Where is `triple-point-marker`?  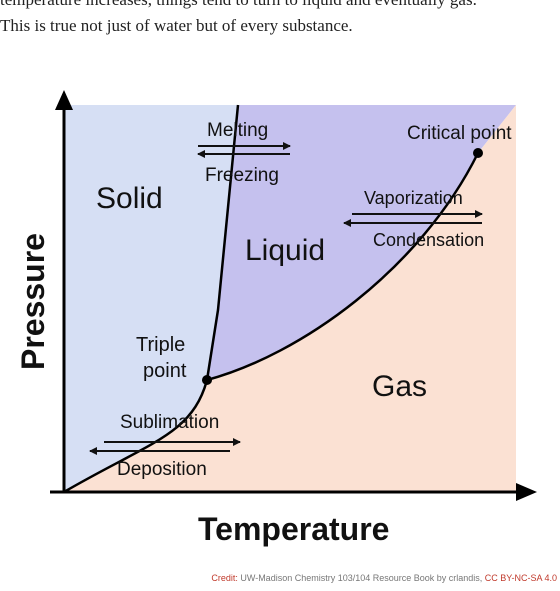
triple-point-marker is located at coordinates (207, 380).